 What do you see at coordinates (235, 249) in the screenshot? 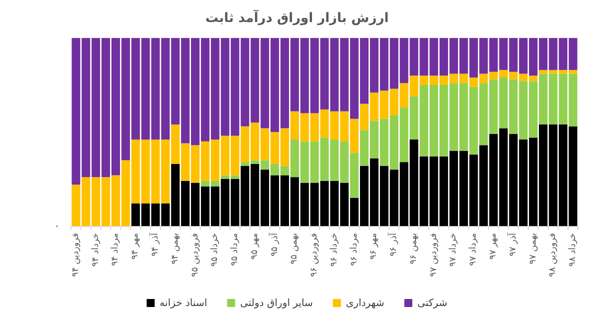
I see `x-tick-label: مرداد ۹۵` at bounding box center [235, 249].